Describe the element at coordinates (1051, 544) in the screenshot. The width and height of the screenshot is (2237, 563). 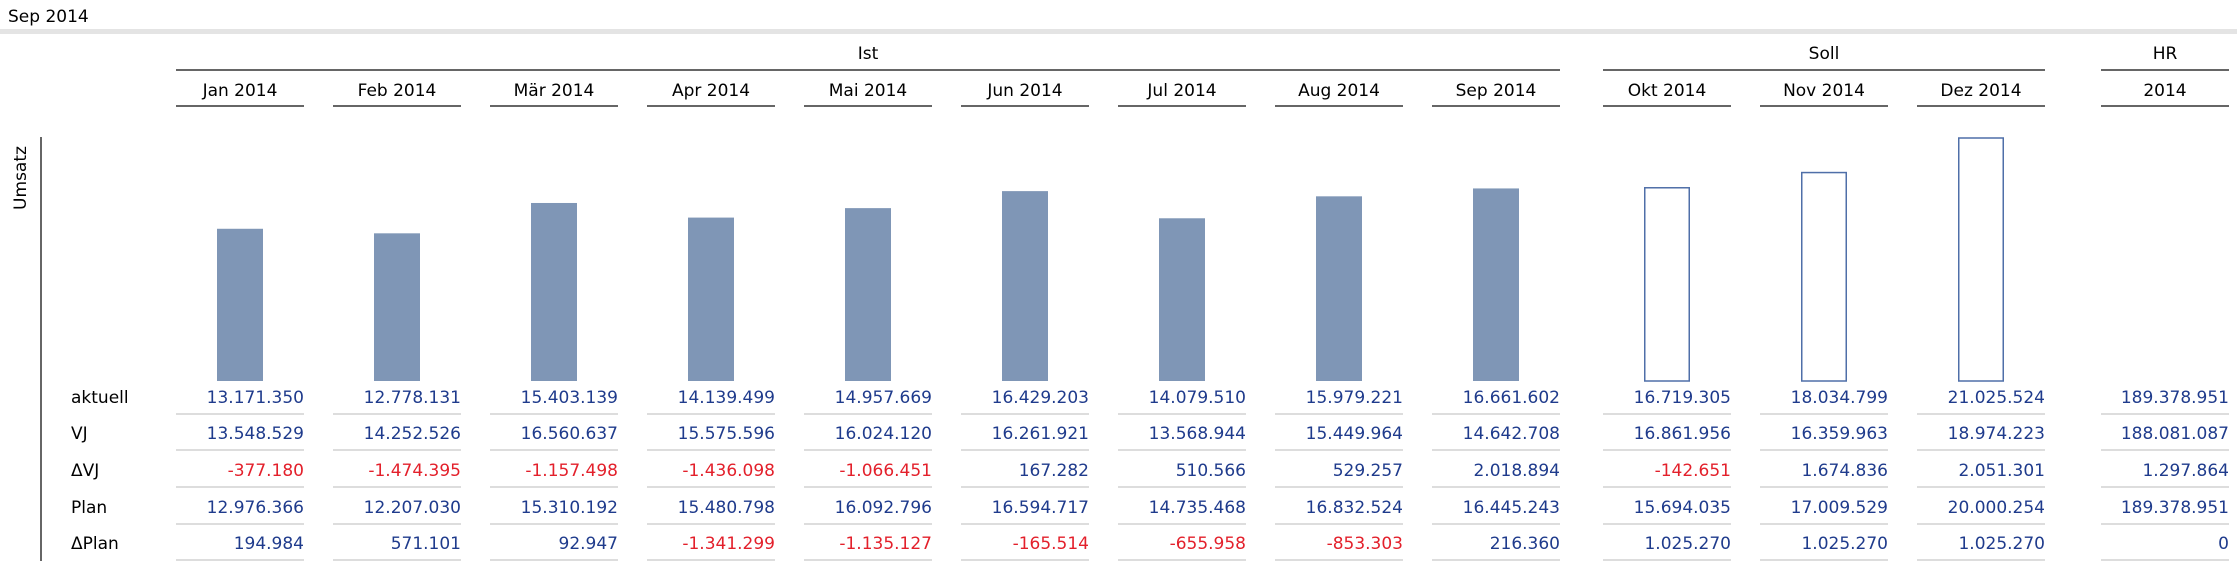
I see `data-label: -165.514` at that location.